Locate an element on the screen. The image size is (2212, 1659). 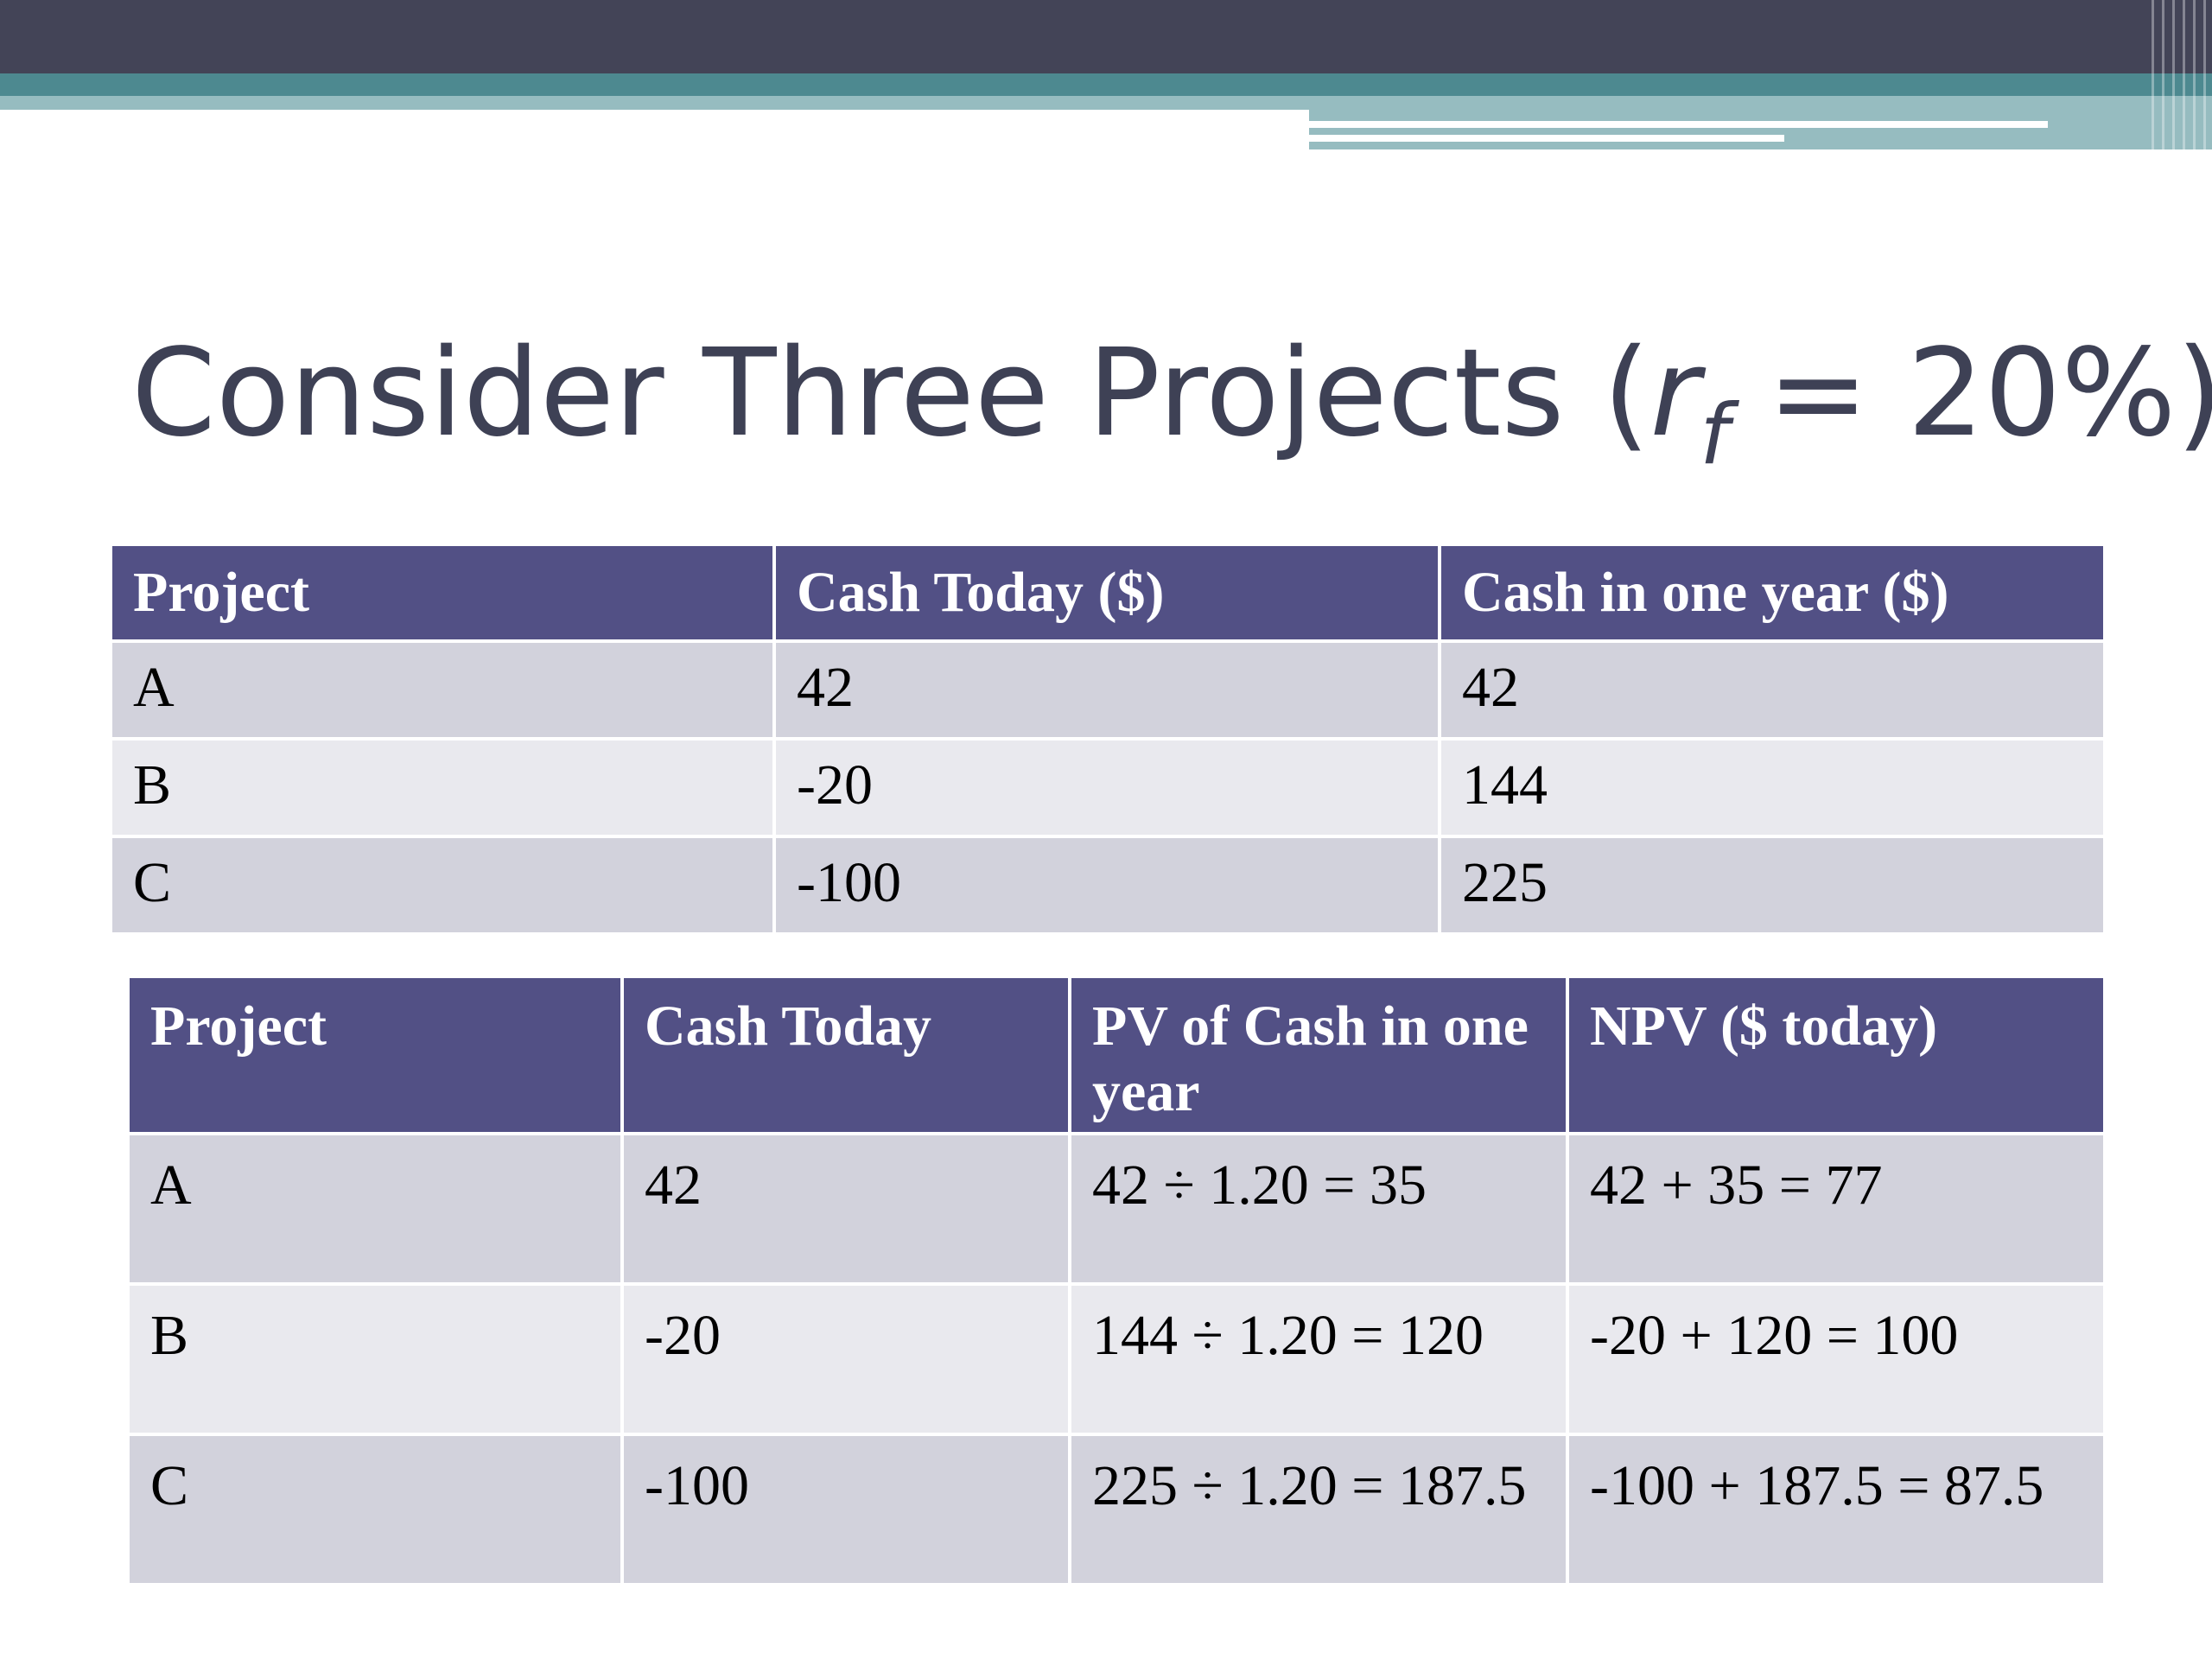
title-r: r is located at coordinates (1674, 393).